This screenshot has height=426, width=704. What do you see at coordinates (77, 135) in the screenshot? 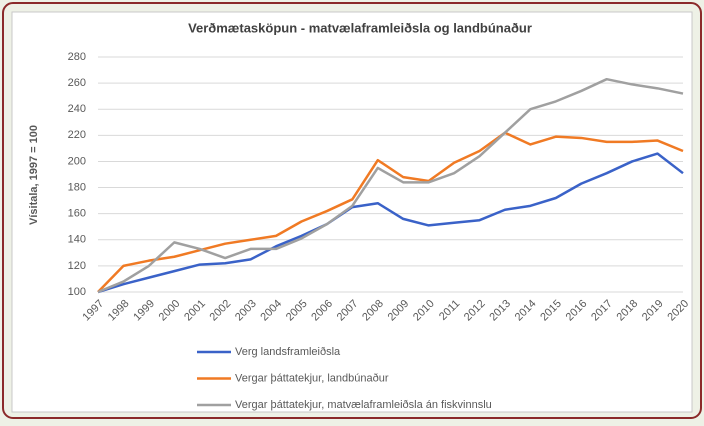
I see `y-tick-label: 220` at bounding box center [77, 135].